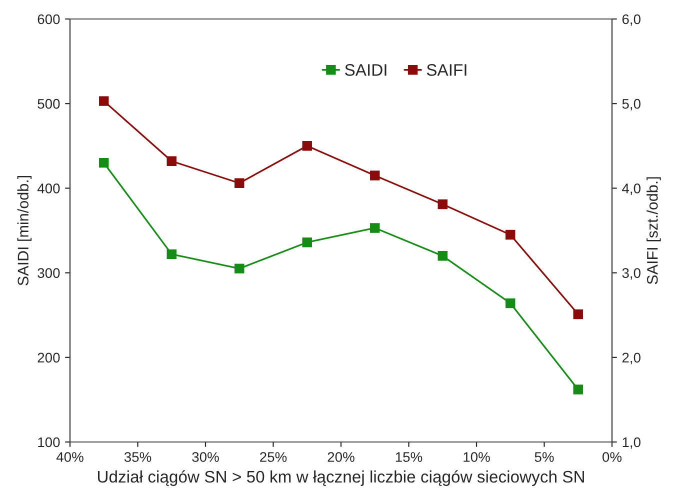 This screenshot has height=493, width=677. I want to click on y2-tick-label: 2,0, so click(631, 358).